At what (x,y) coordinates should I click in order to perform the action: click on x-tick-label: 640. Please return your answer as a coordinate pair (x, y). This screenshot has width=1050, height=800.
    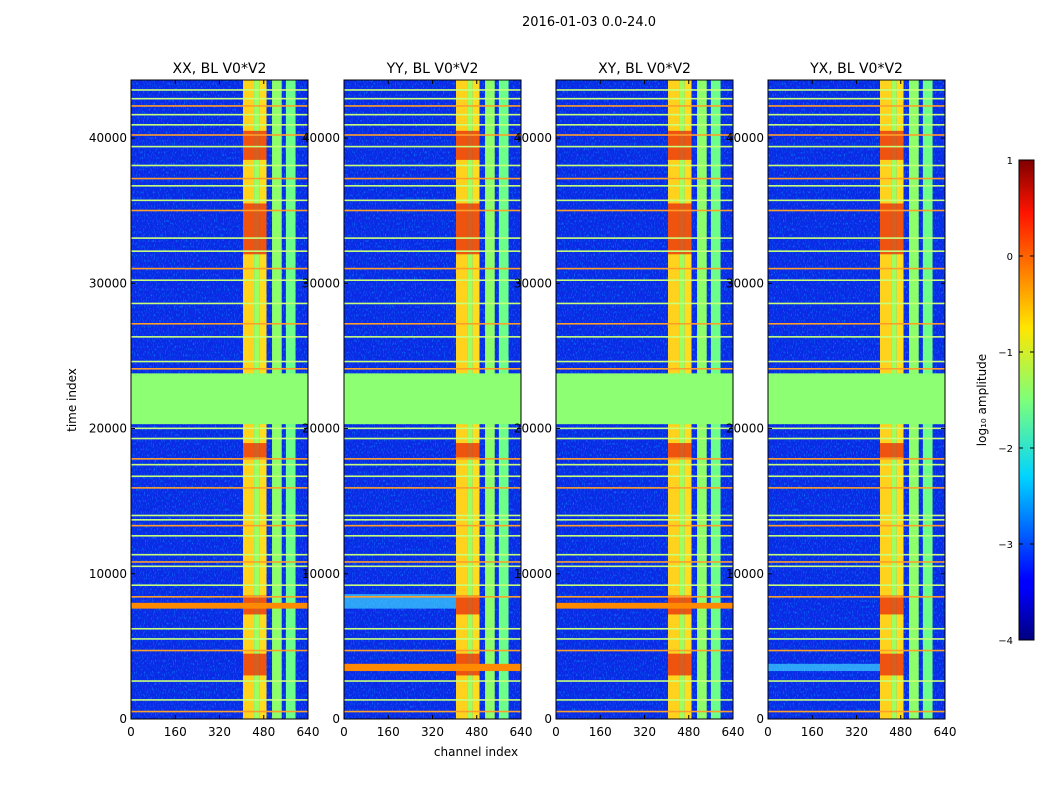
    Looking at the image, I should click on (733, 732).